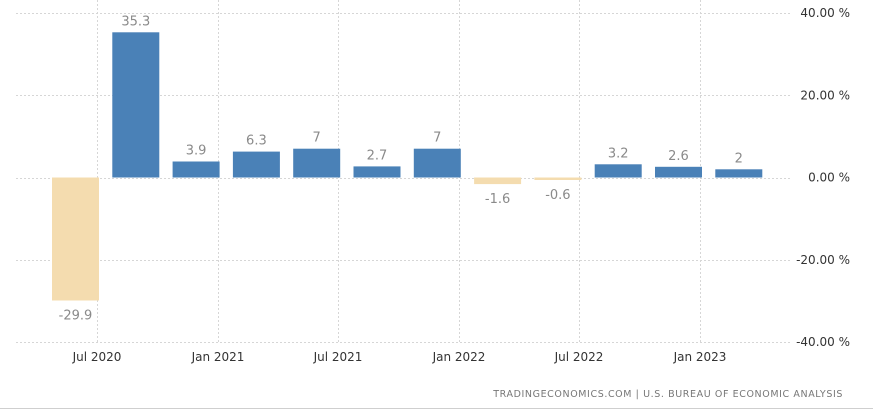 The image size is (873, 415). Describe the element at coordinates (829, 178) in the screenshot. I see `y-tick-label: 0.00 %` at that location.